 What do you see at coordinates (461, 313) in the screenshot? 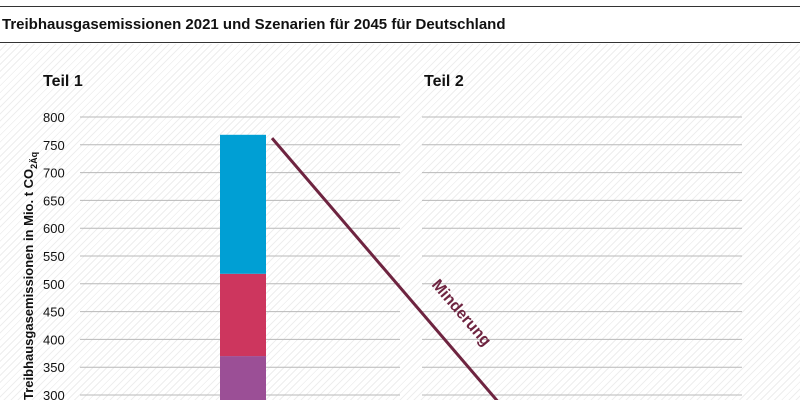
I see `minderung-label: Minderung` at bounding box center [461, 313].